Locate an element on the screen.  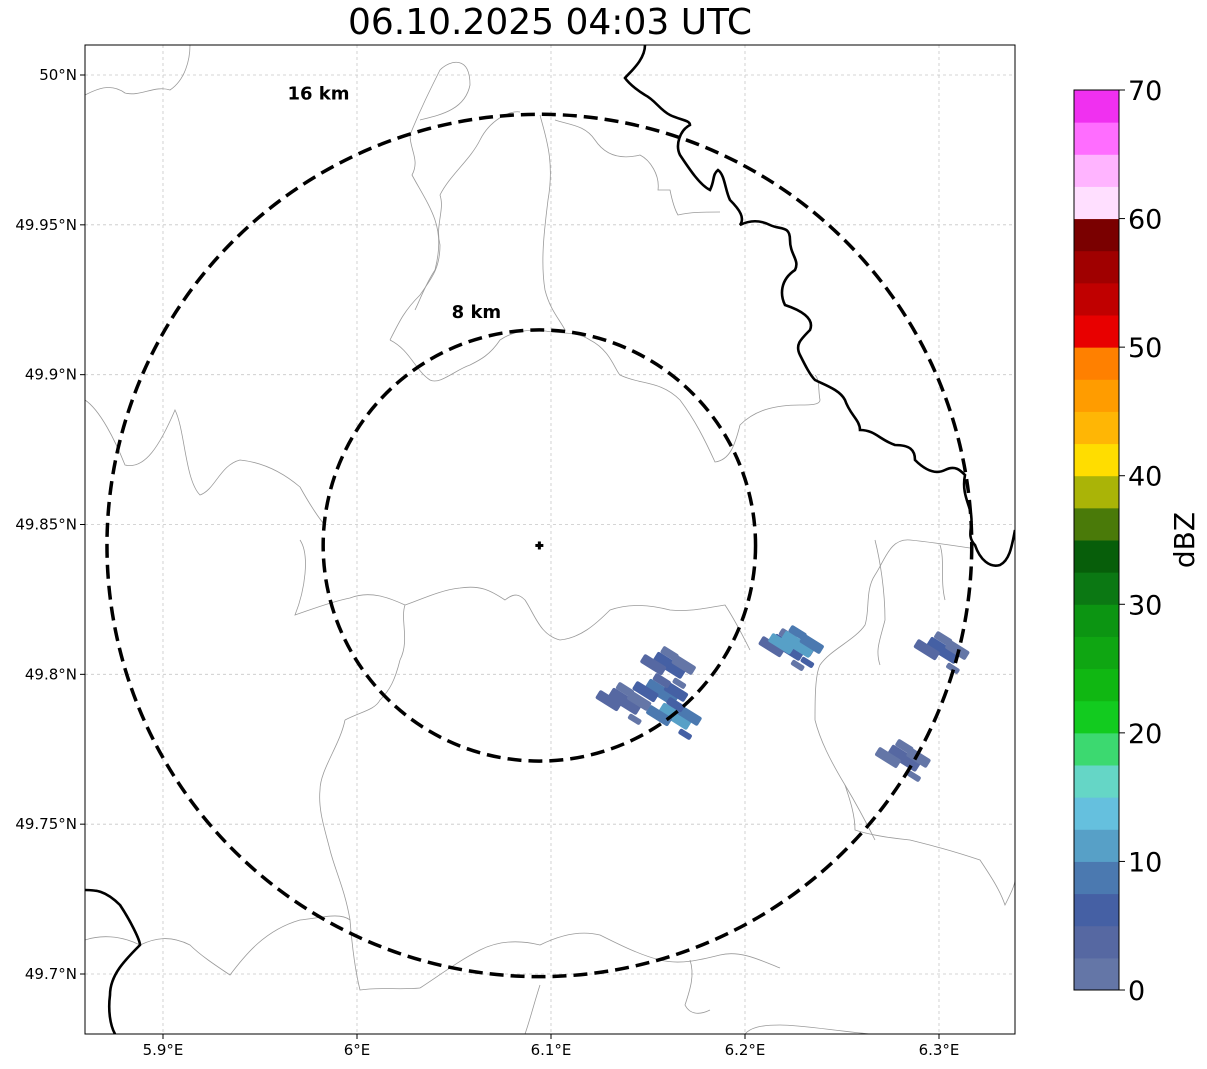
range-ring-label: 16 km is located at coordinates (318, 93).